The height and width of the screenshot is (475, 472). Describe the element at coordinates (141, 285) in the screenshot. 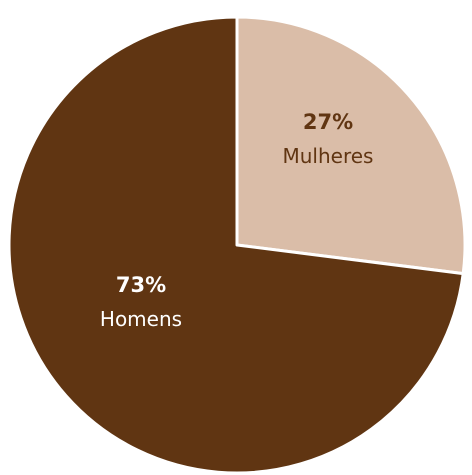

I see `slice-value-label-homens: 73%` at that location.